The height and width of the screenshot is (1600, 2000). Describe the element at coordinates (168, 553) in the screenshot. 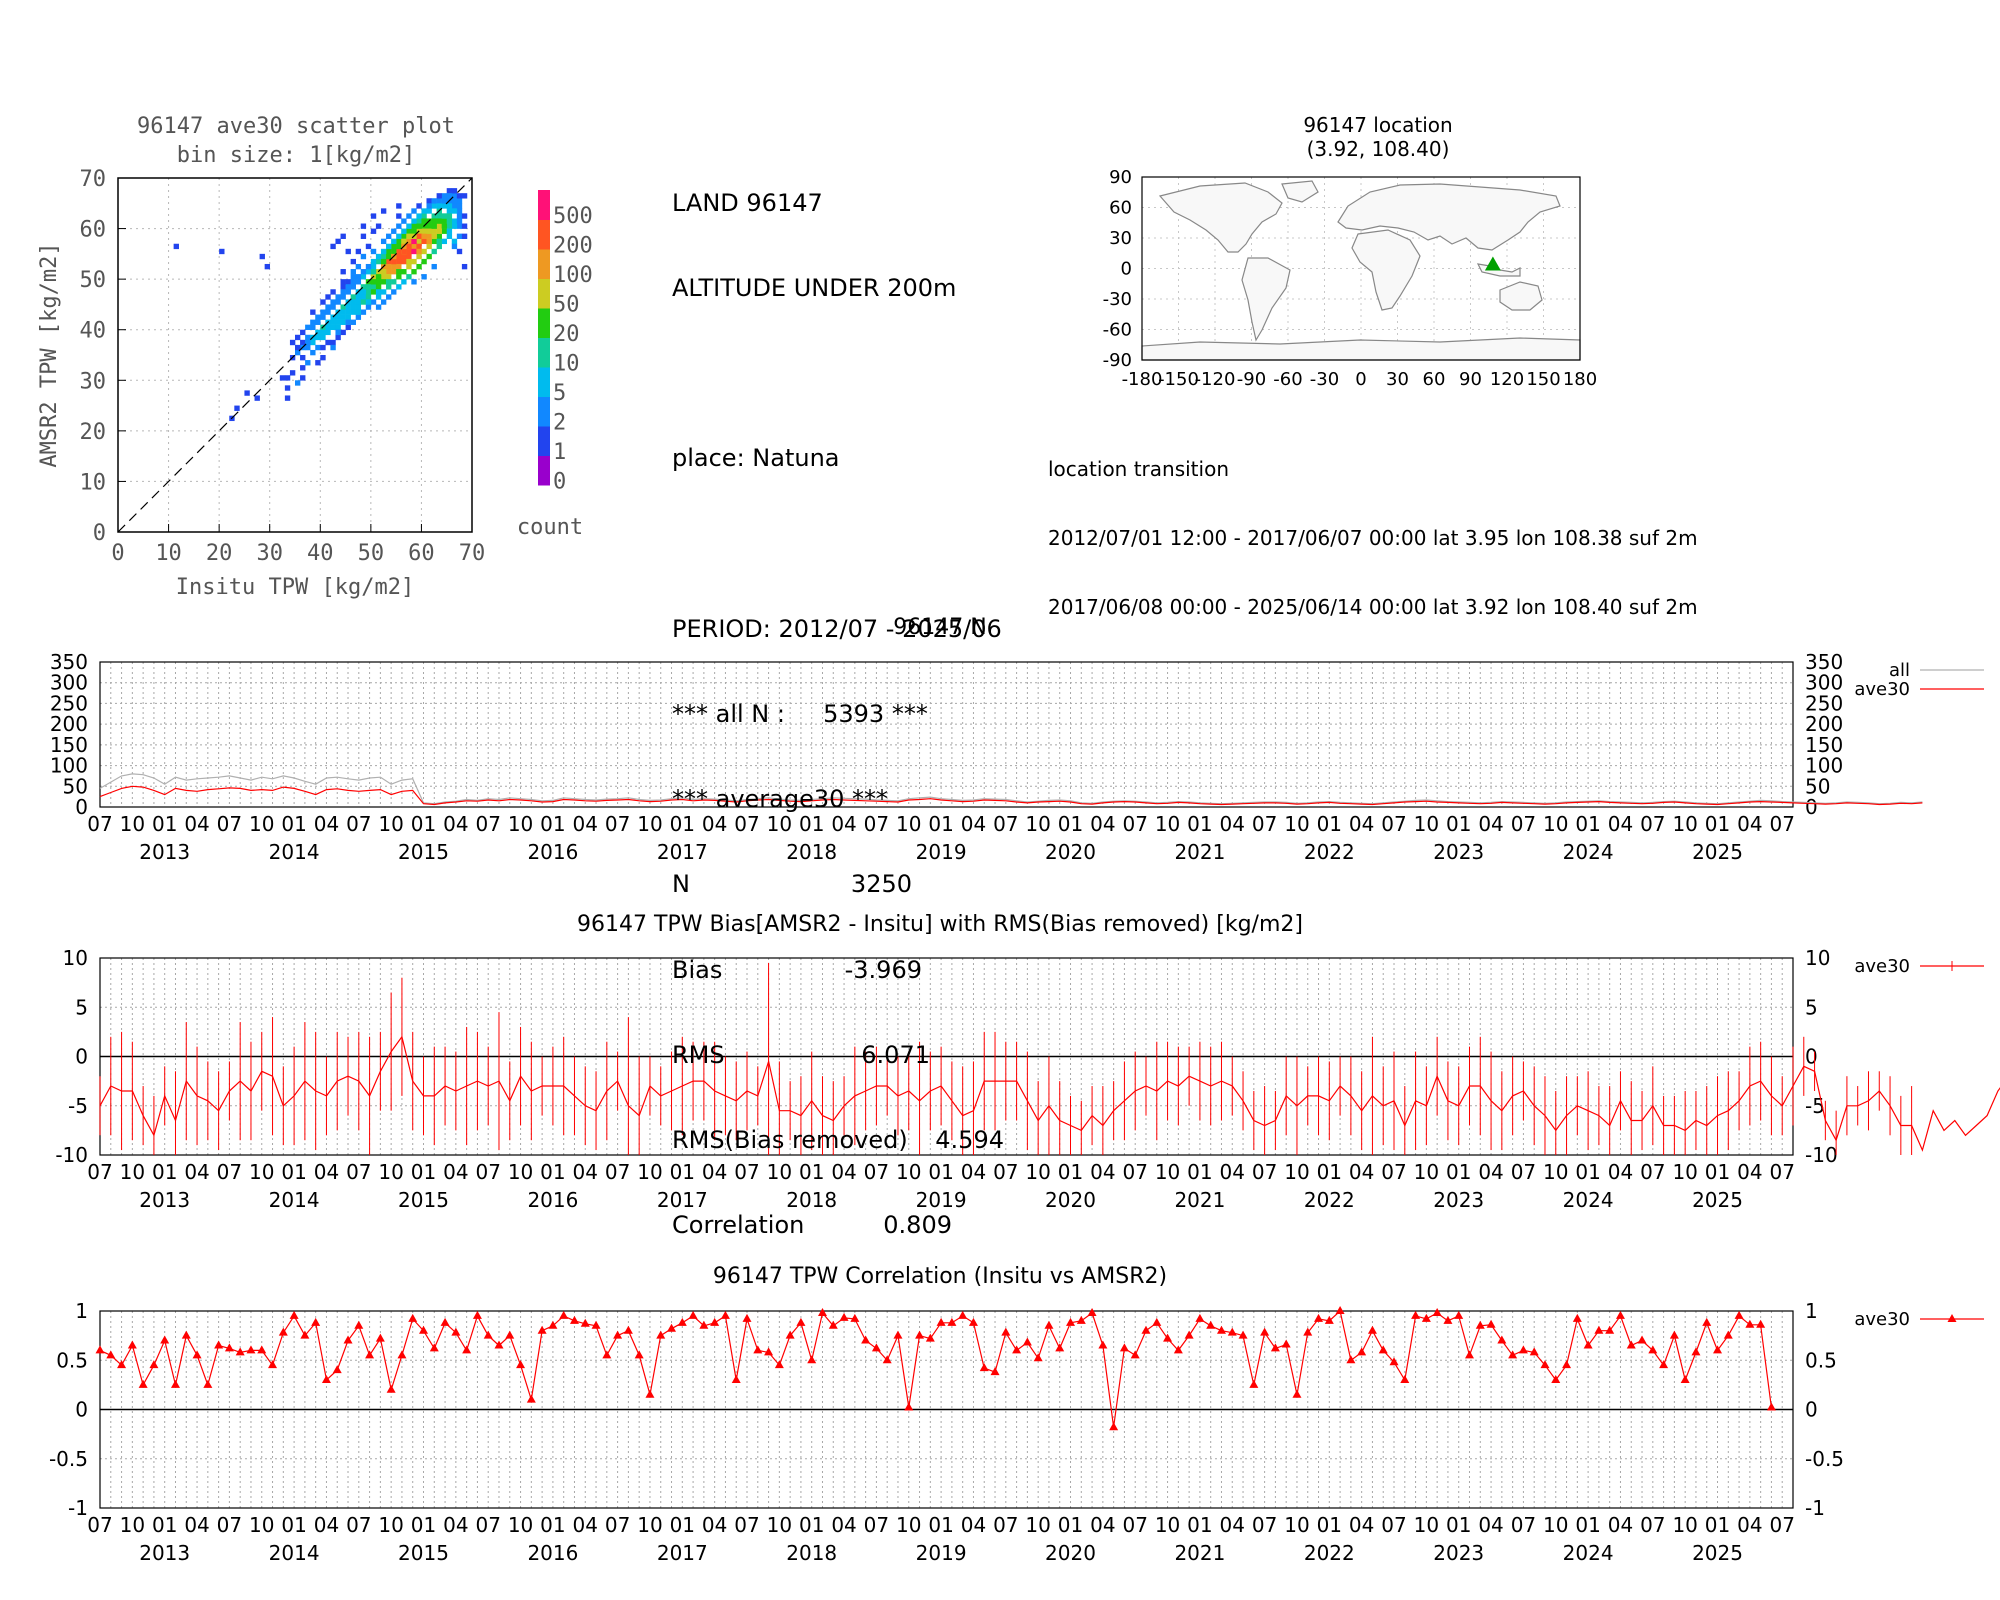

I see `x-tick-label: 10` at that location.